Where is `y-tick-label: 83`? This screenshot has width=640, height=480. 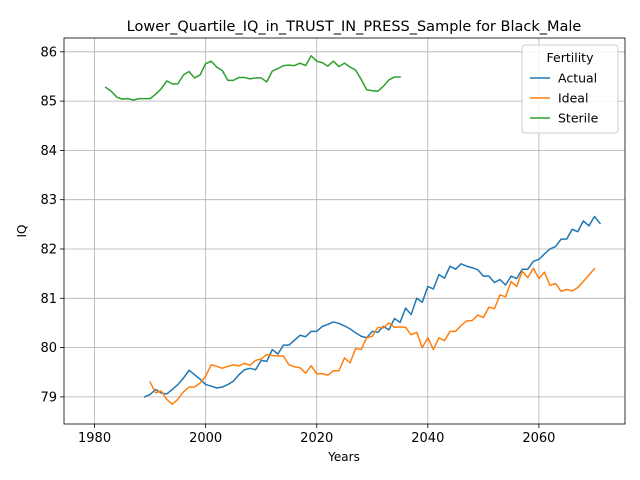 y-tick-label: 83 is located at coordinates (48, 200).